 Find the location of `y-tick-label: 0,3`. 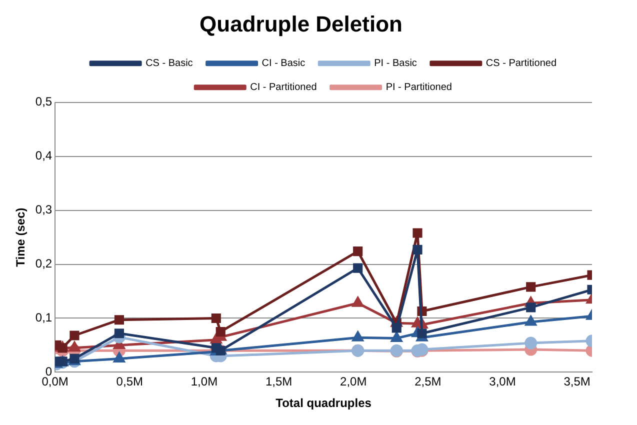

y-tick-label: 0,3 is located at coordinates (43, 209).